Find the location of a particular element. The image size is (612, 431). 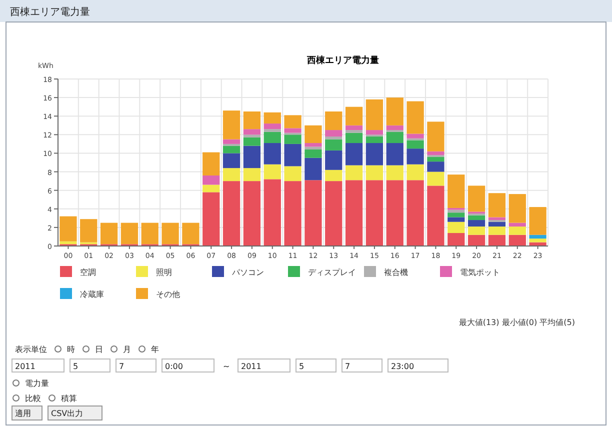

text: 西棟エリア電力量 is located at coordinates (50, 12).